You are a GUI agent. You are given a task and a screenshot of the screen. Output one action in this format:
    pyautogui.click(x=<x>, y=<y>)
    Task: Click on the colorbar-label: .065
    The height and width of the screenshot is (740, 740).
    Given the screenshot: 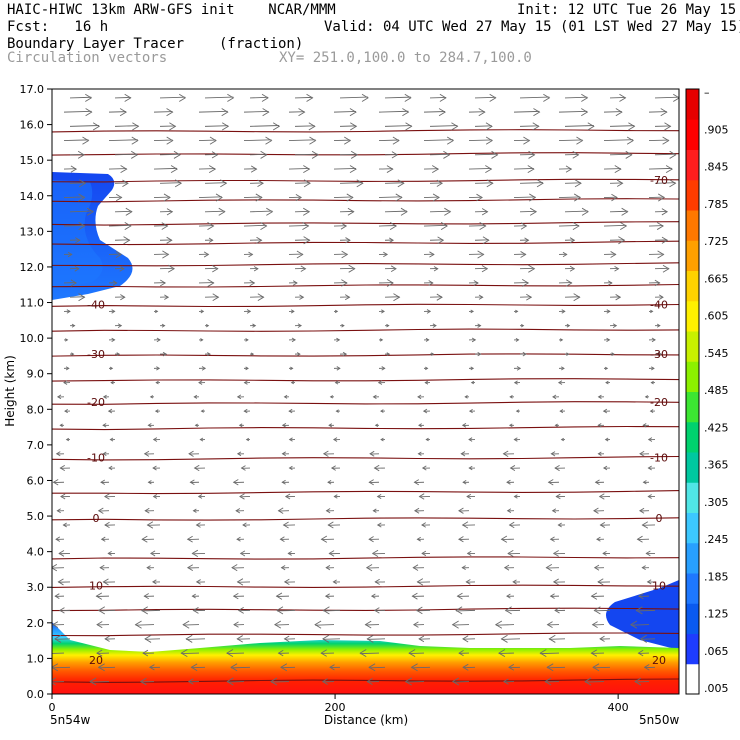 What is the action you would take?
    pyautogui.click(x=716, y=651)
    